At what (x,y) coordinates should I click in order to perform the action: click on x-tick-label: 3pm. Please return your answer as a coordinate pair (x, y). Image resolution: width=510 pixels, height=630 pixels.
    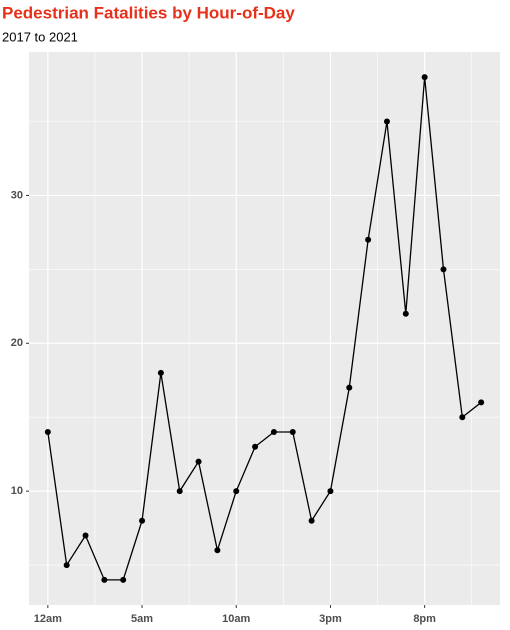
    Looking at the image, I should click on (330, 619).